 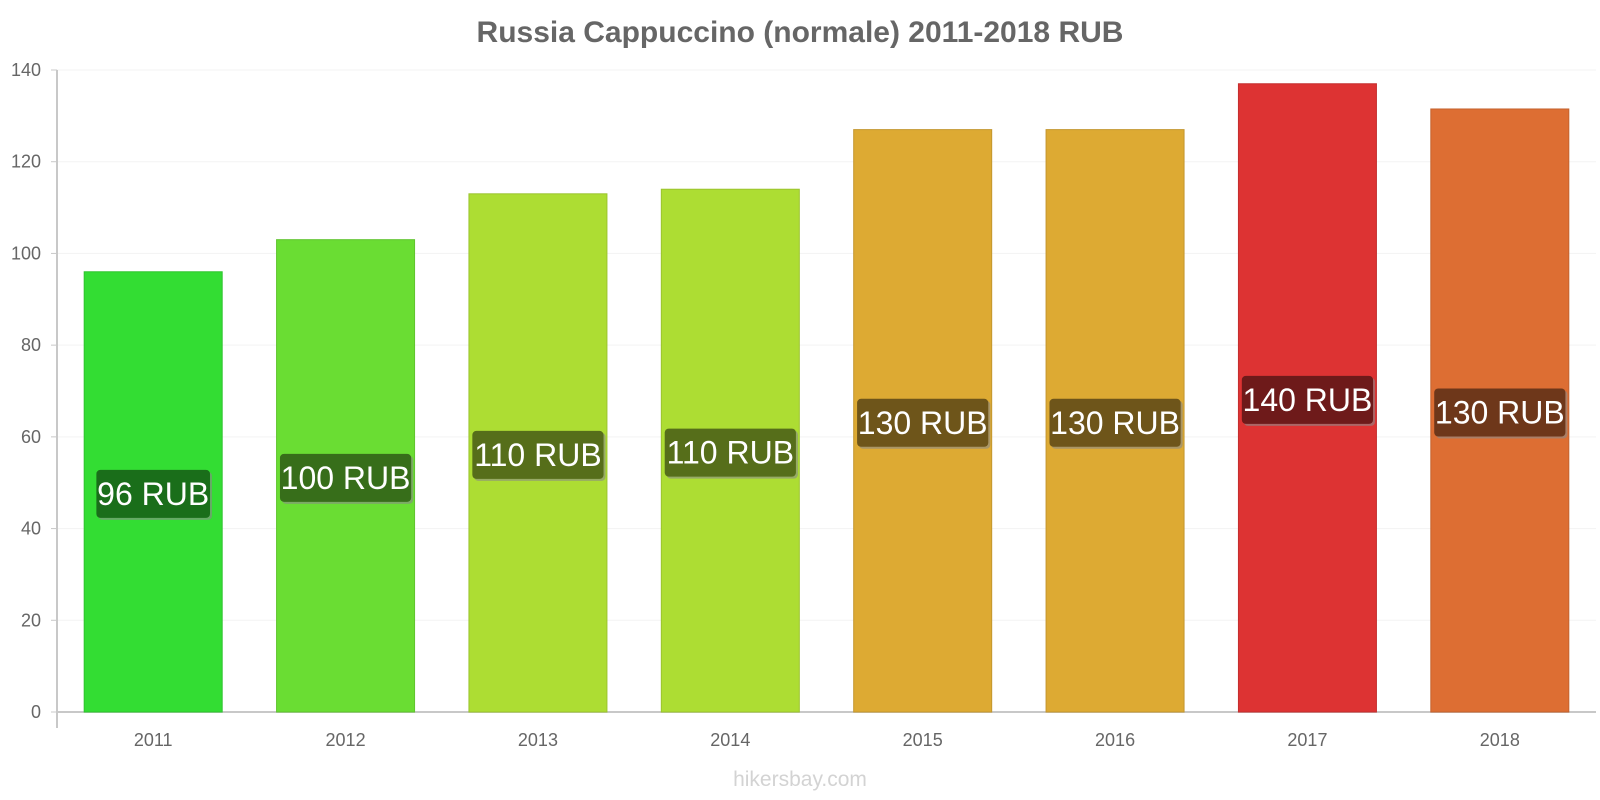 I want to click on y-tick-label: 20, so click(x=31, y=620).